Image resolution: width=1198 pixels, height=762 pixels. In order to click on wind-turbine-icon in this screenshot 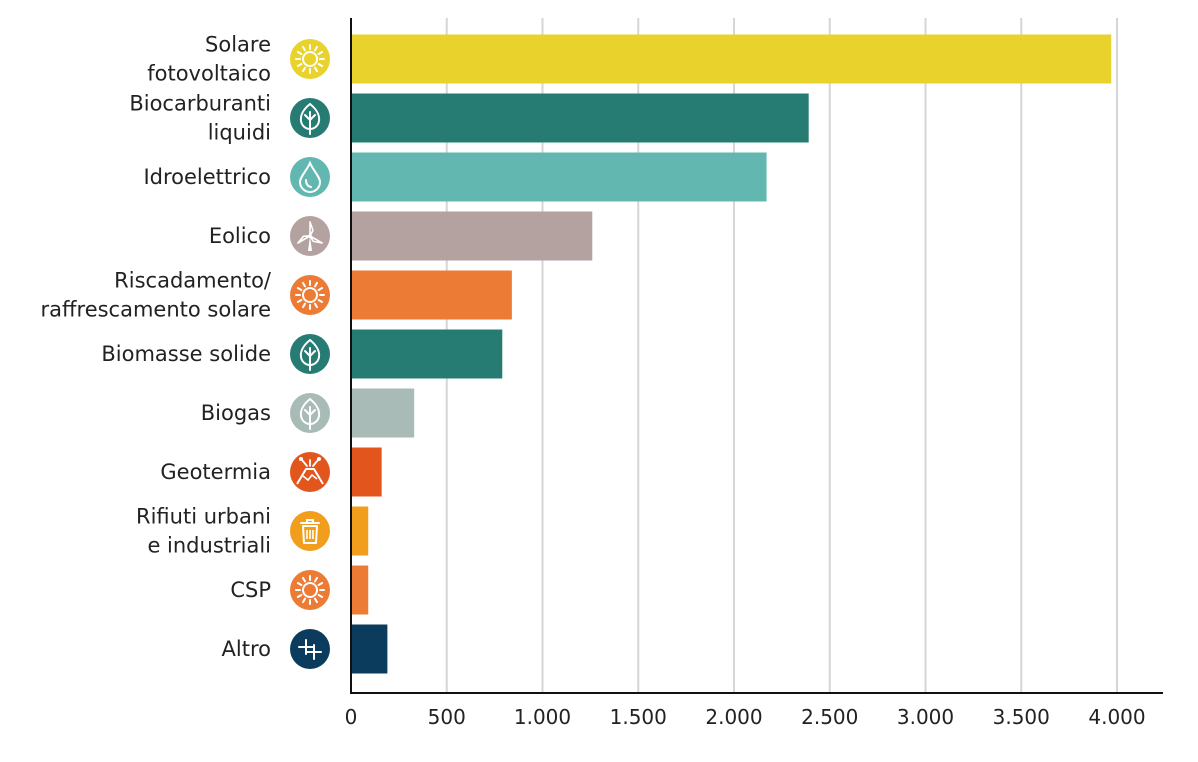, I will do `click(310, 236)`.